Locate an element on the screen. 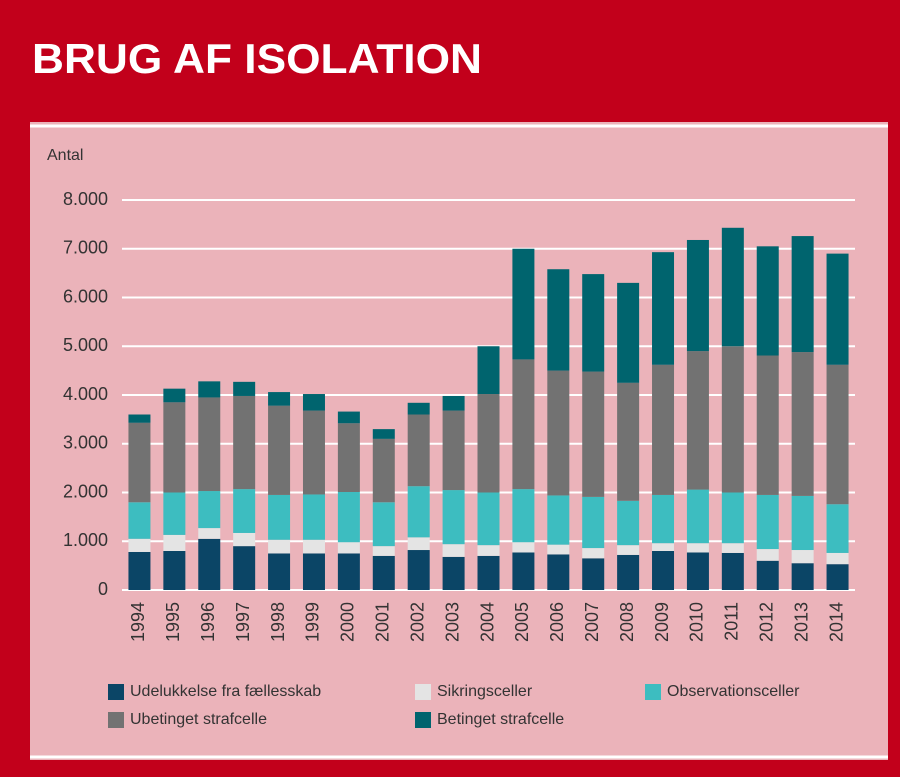  y-tick-label: 5.000 is located at coordinates (85, 345).